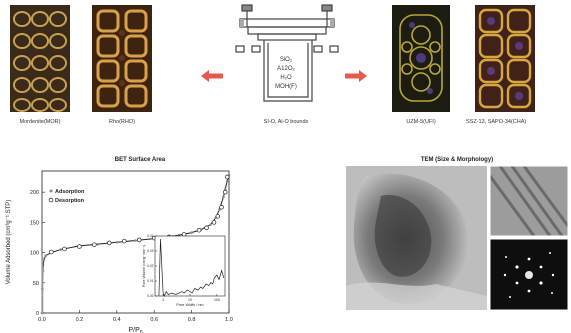 The height and width of the screenshot is (333, 571). Describe the element at coordinates (70, 201) in the screenshot. I see `bet-legend-desorption: Desorption` at that location.